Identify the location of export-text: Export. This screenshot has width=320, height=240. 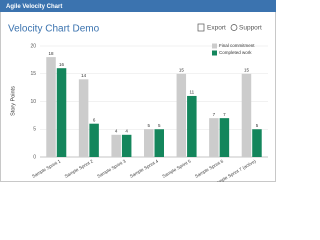
(216, 28).